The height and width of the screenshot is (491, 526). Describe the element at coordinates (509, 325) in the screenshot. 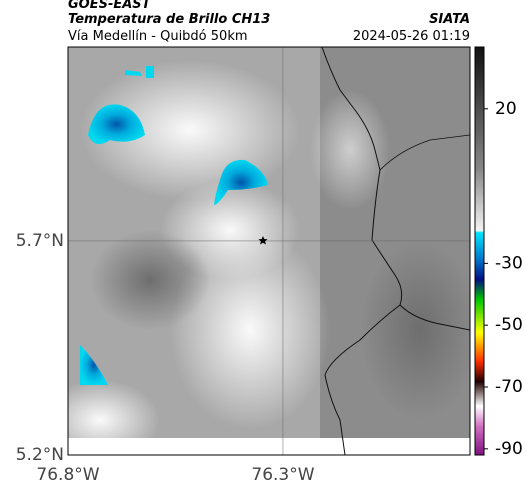

I see `colorbar-tick-label: -50` at that location.